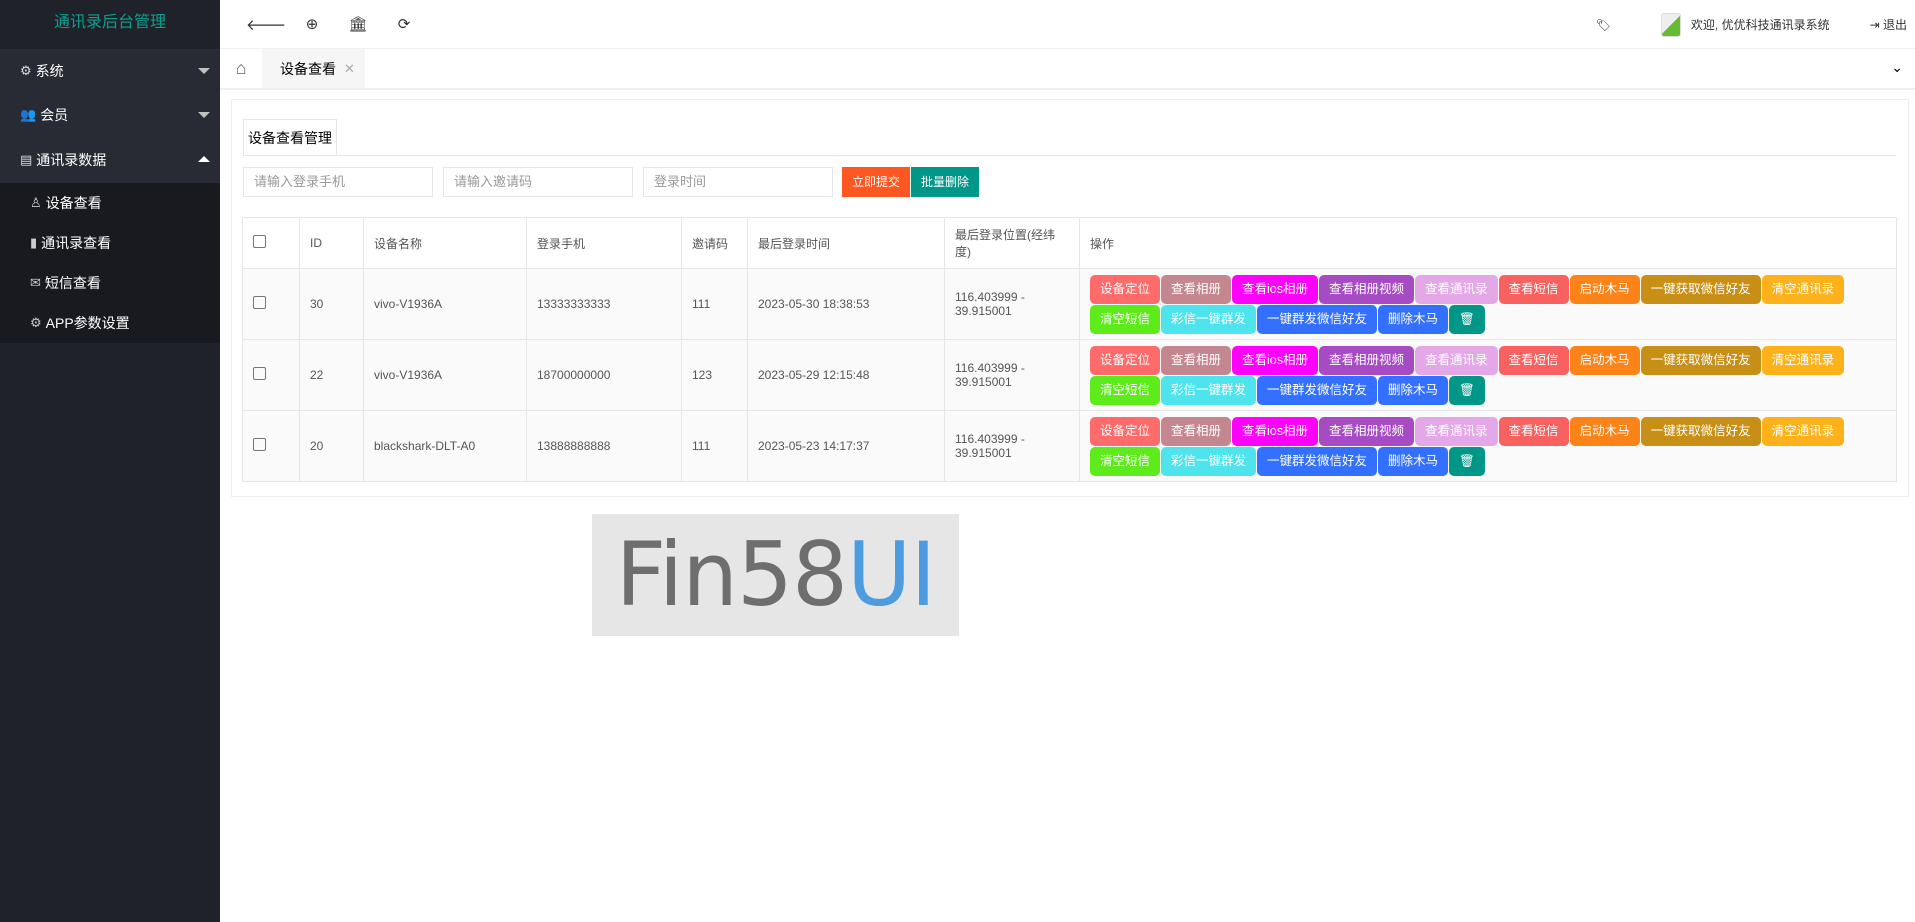 The width and height of the screenshot is (1915, 922). Describe the element at coordinates (1760, 25) in the screenshot. I see `welcome-text: 欢迎, 优优科技通讯录系统` at that location.